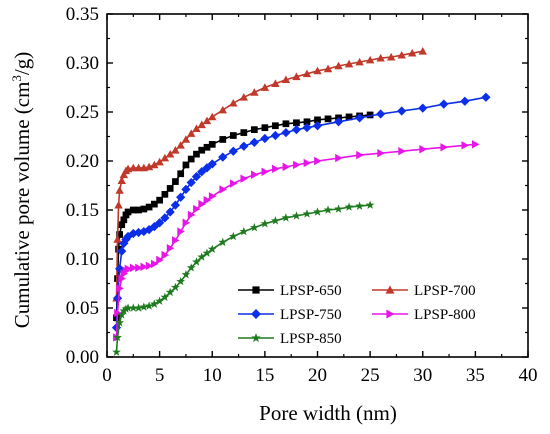 This screenshot has height=434, width=550. I want to click on x-tick-label: 40, so click(528, 375).